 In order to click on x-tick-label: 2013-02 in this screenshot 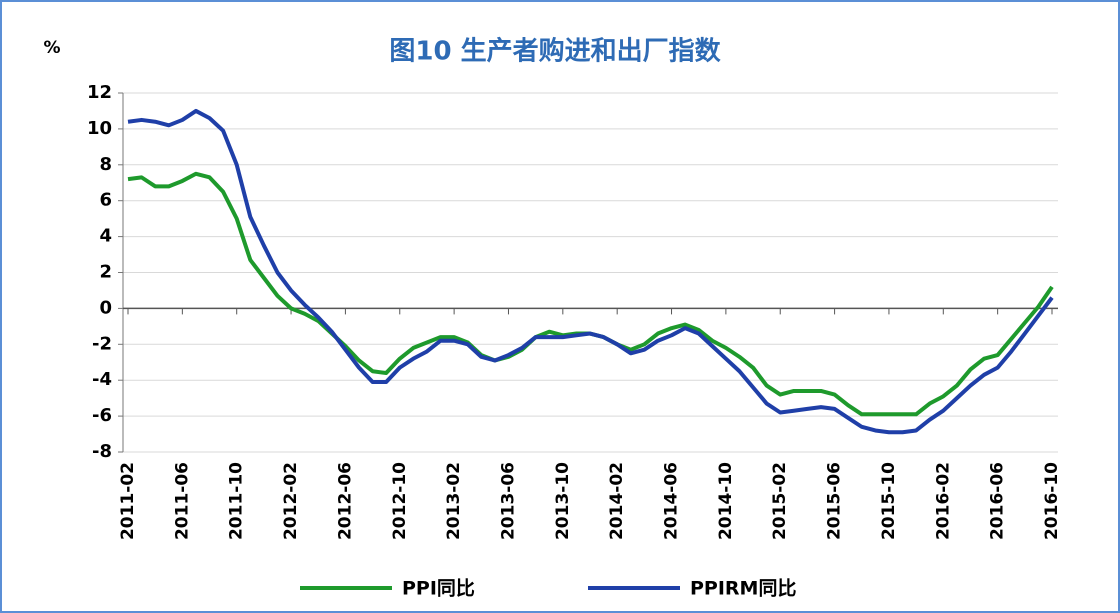, I will do `click(454, 501)`.